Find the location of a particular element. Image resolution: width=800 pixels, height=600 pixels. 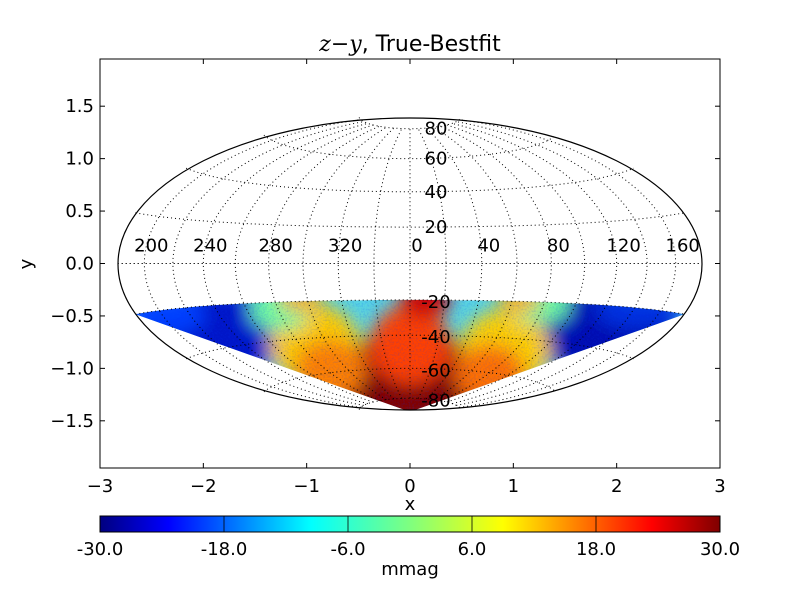

colorbar-tick-label: -6.0 is located at coordinates (347, 549).